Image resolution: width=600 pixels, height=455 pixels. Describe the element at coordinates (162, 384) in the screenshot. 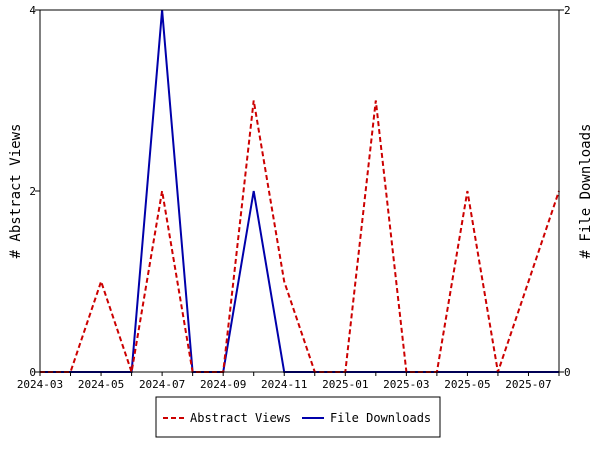

I see `x-tick-label: 2024-07` at that location.